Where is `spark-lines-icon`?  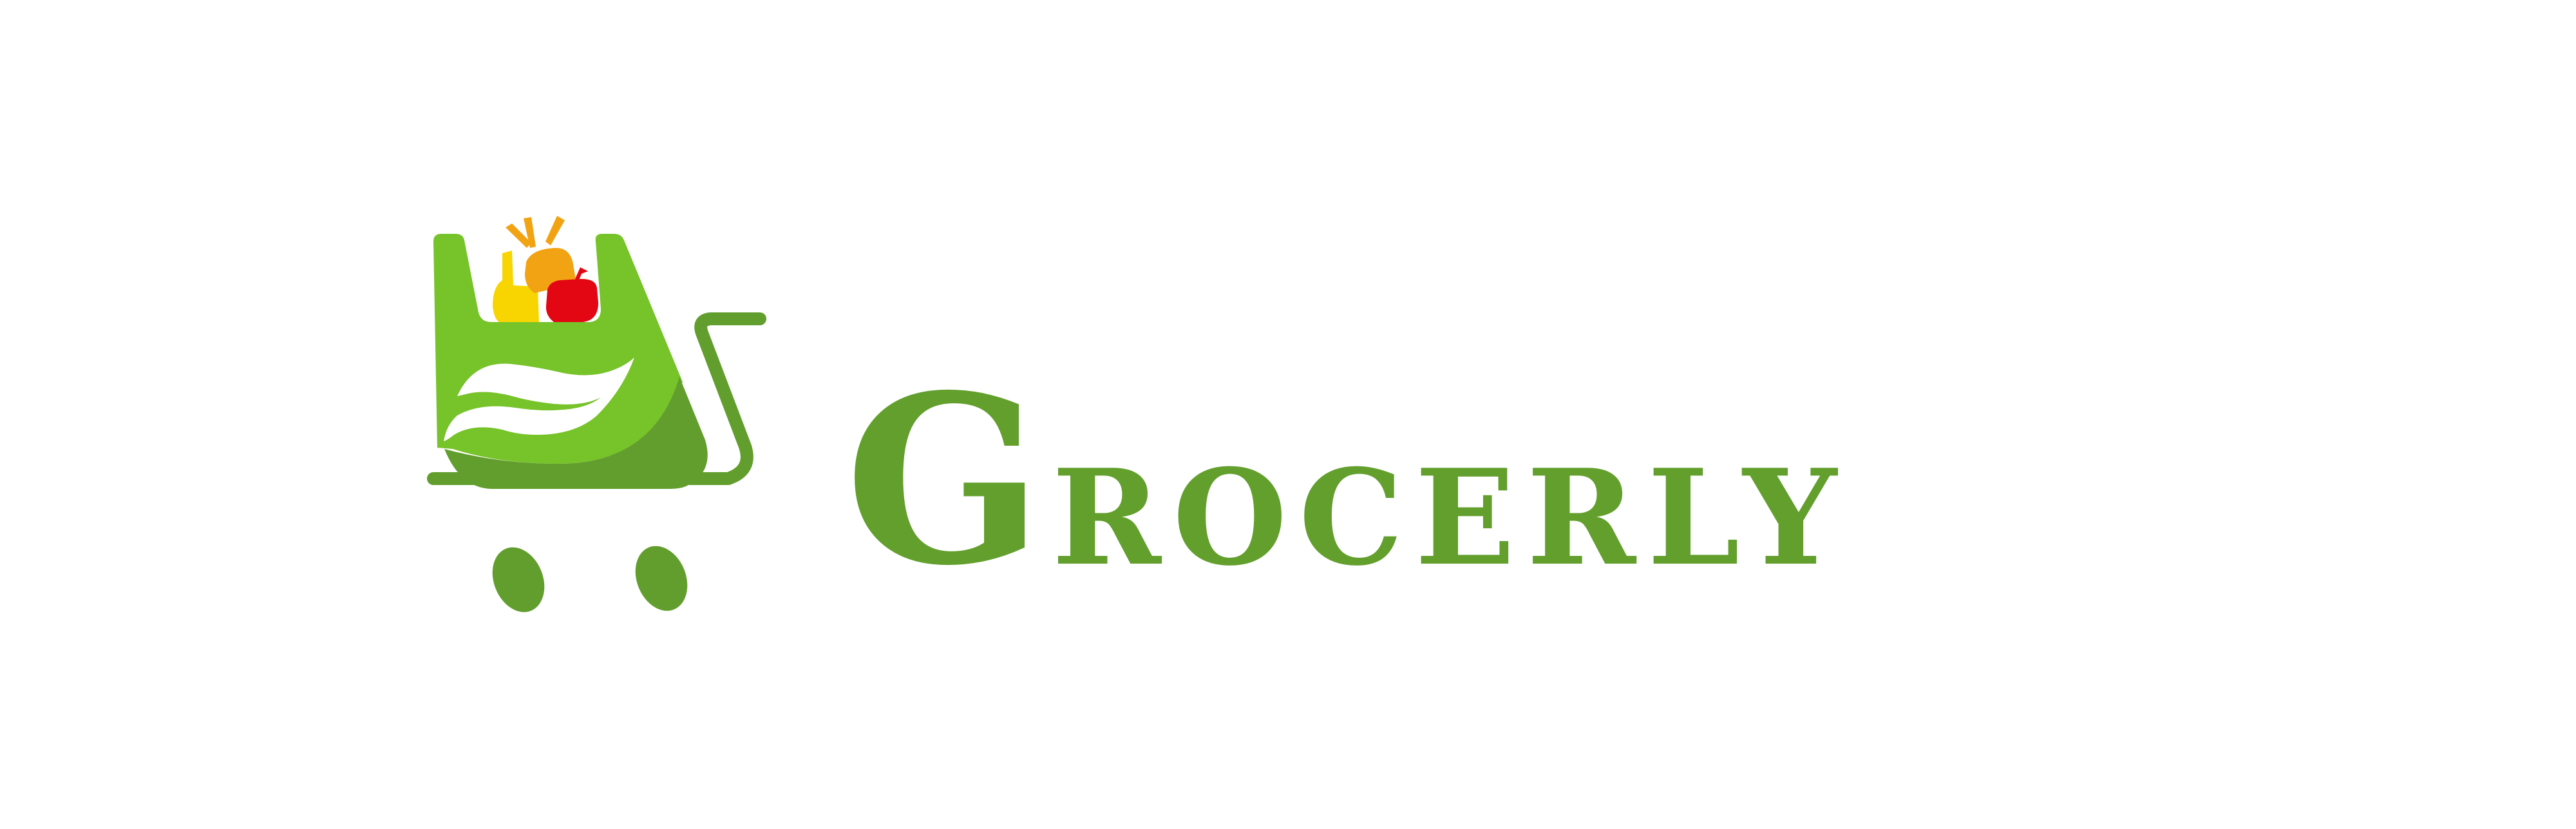
spark-lines-icon is located at coordinates (535, 232).